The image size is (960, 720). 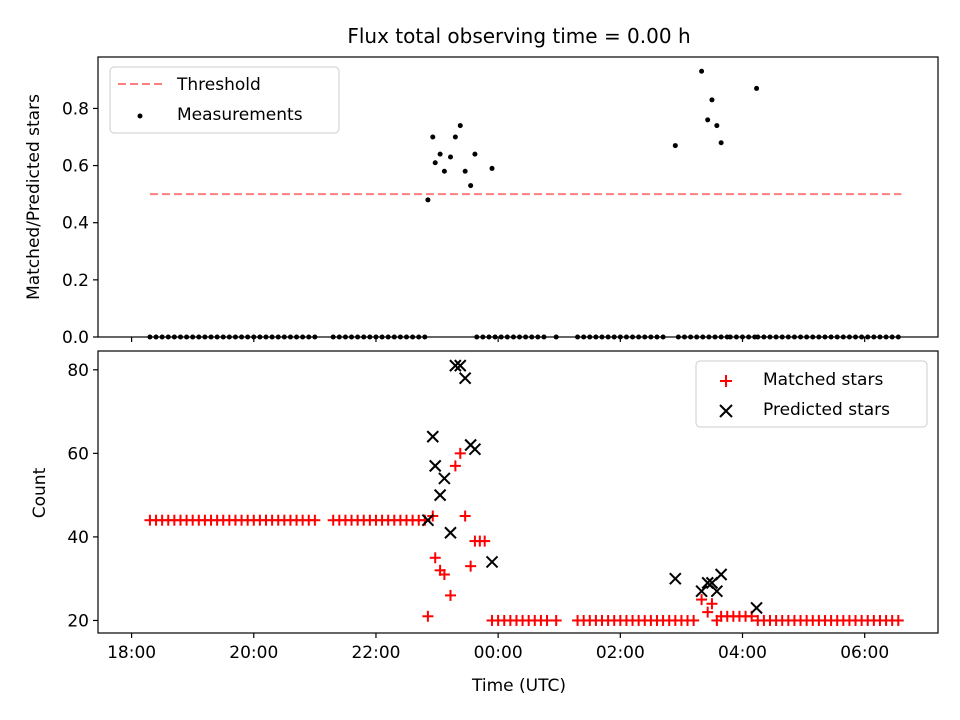 I want to click on bottom-legend: Matched stars Predicted stars, so click(x=811, y=394).